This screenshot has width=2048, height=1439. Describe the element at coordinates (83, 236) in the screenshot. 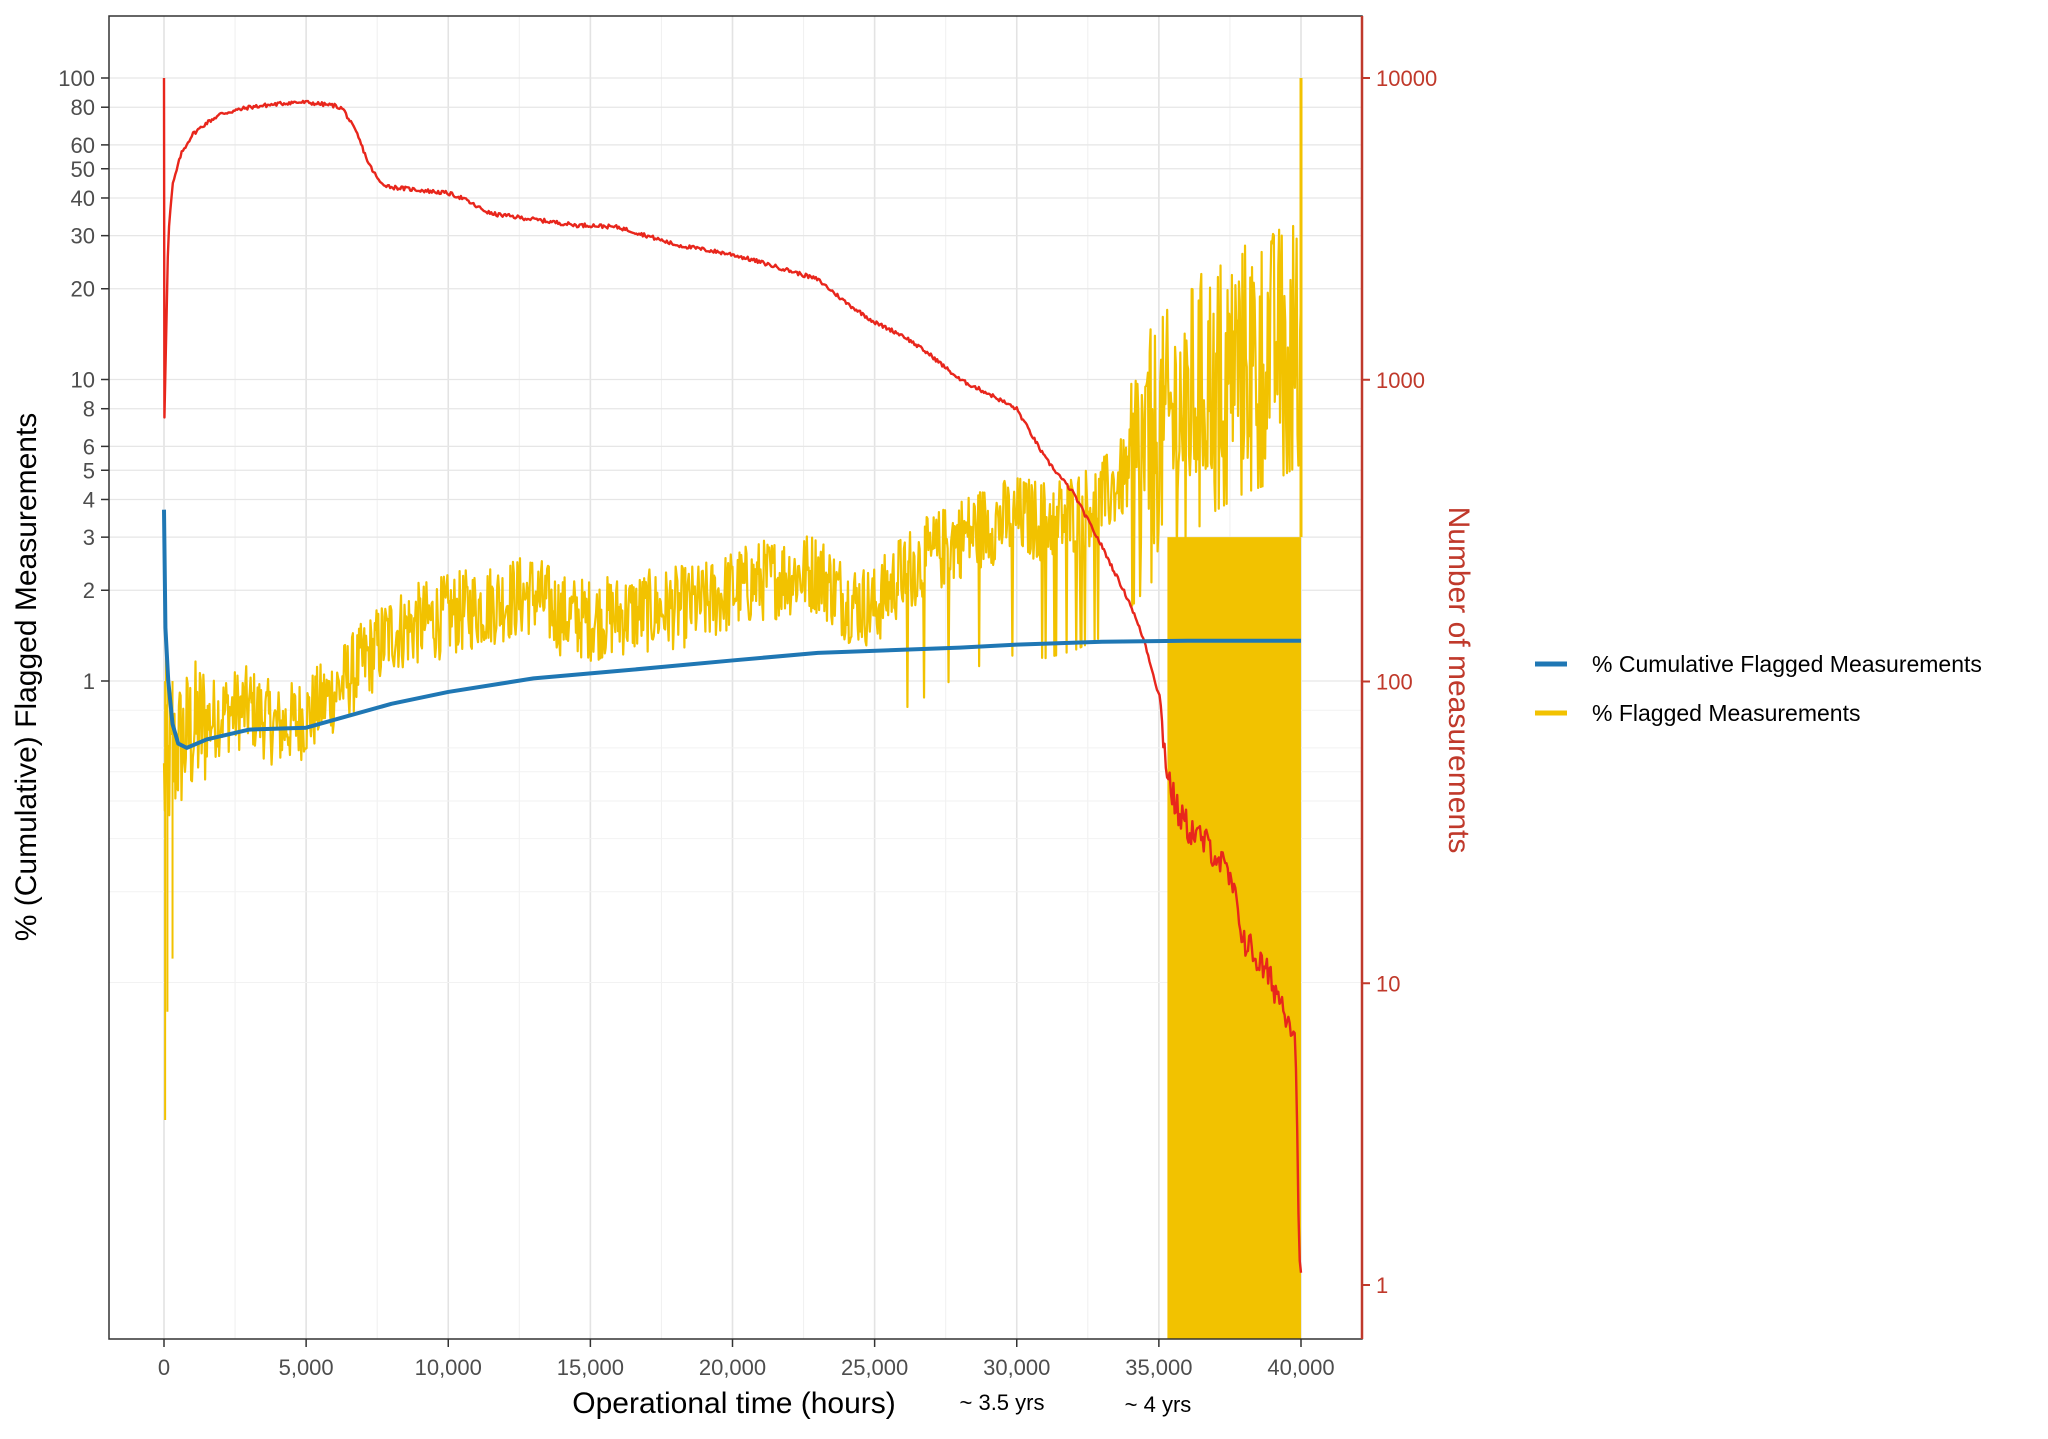

I see `y-tick-label-9: 30` at that location.